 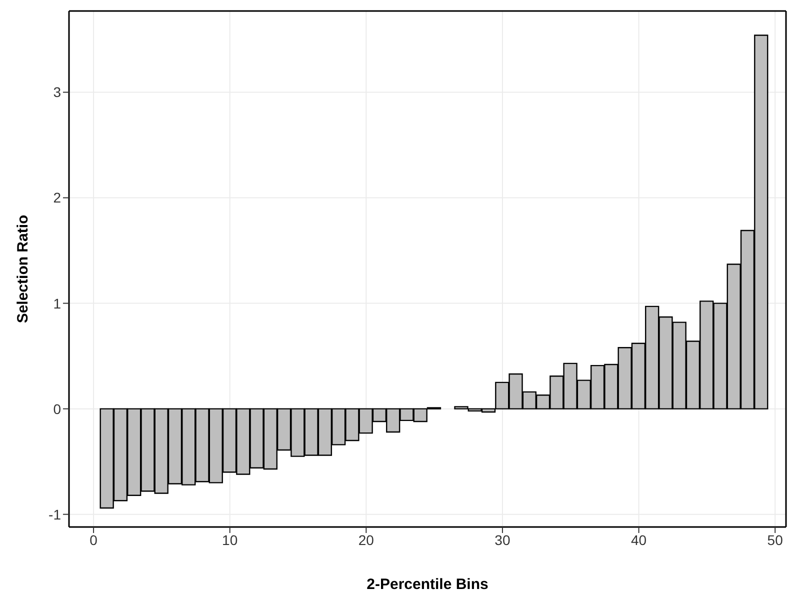 I want to click on x-tick-label: 30, so click(x=502, y=540).